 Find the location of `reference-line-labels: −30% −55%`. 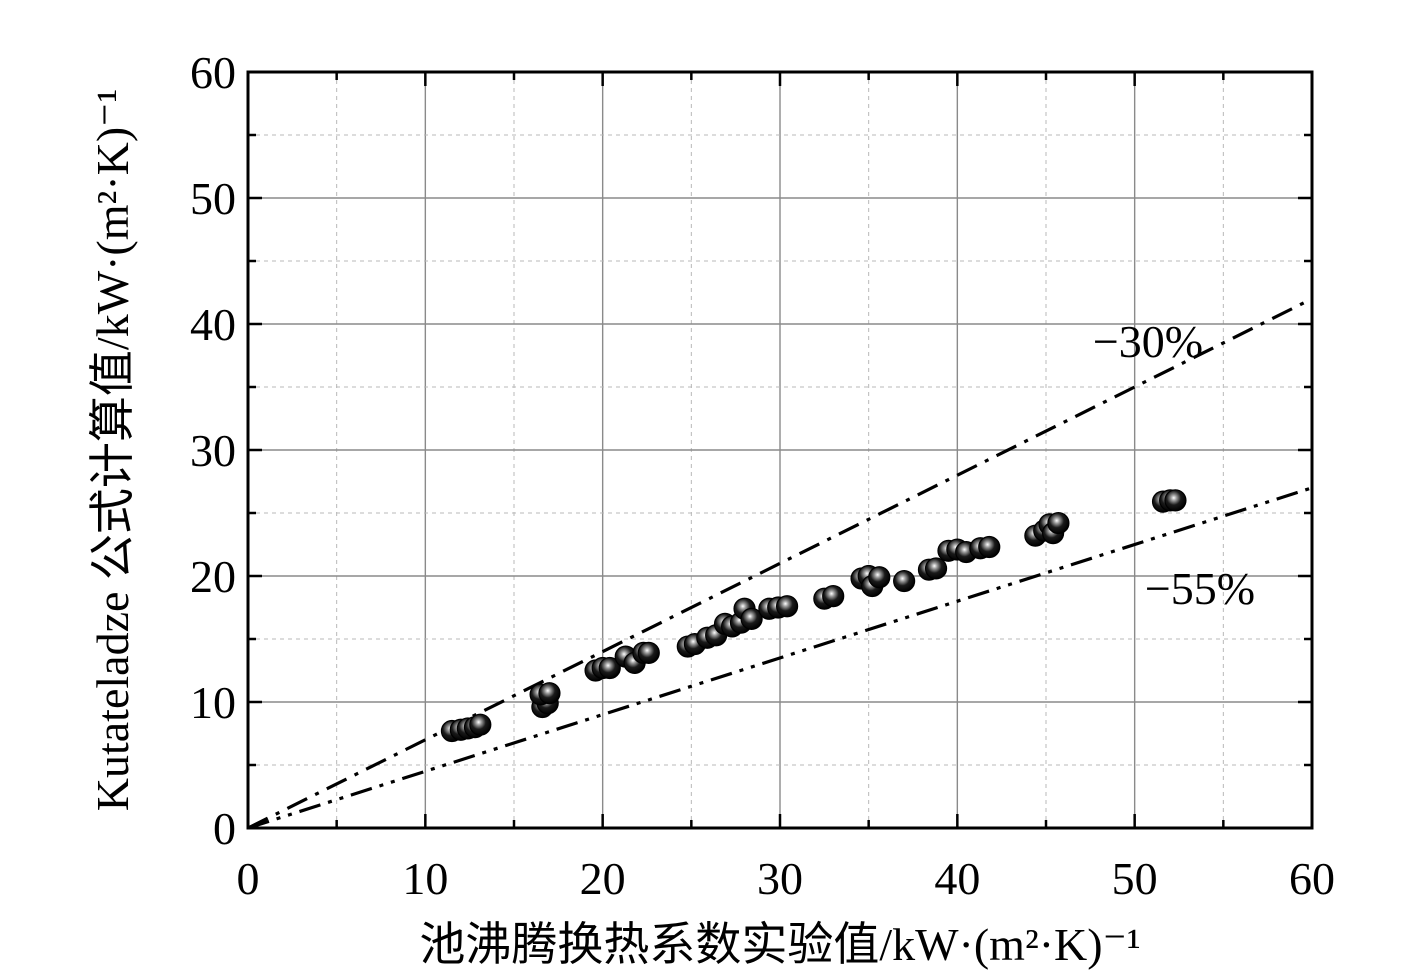

reference-line-labels: −30% −55% is located at coordinates (1174, 465).